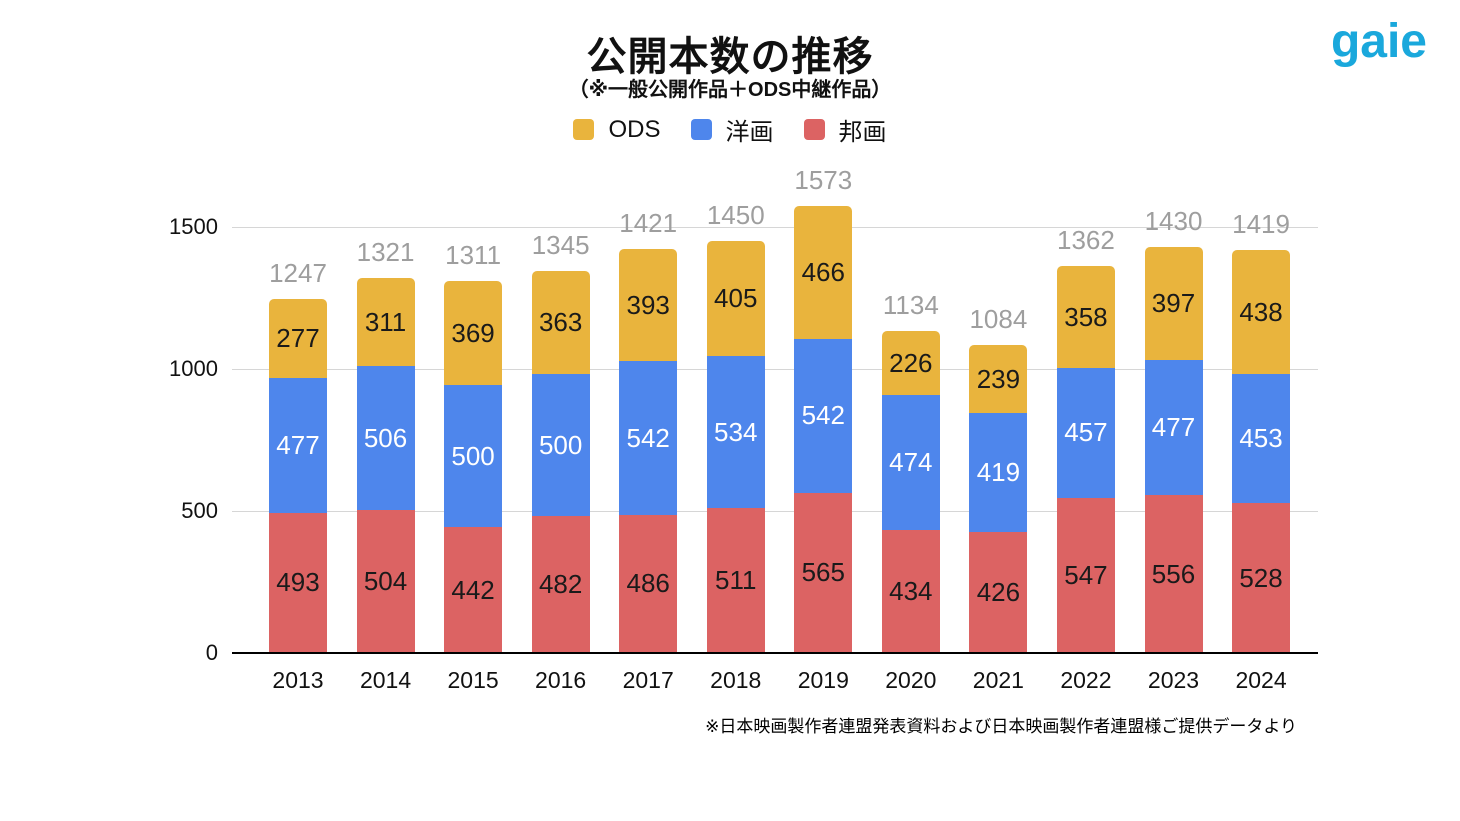 The height and width of the screenshot is (821, 1460). I want to click on total-label-2019: 1573, so click(823, 180).